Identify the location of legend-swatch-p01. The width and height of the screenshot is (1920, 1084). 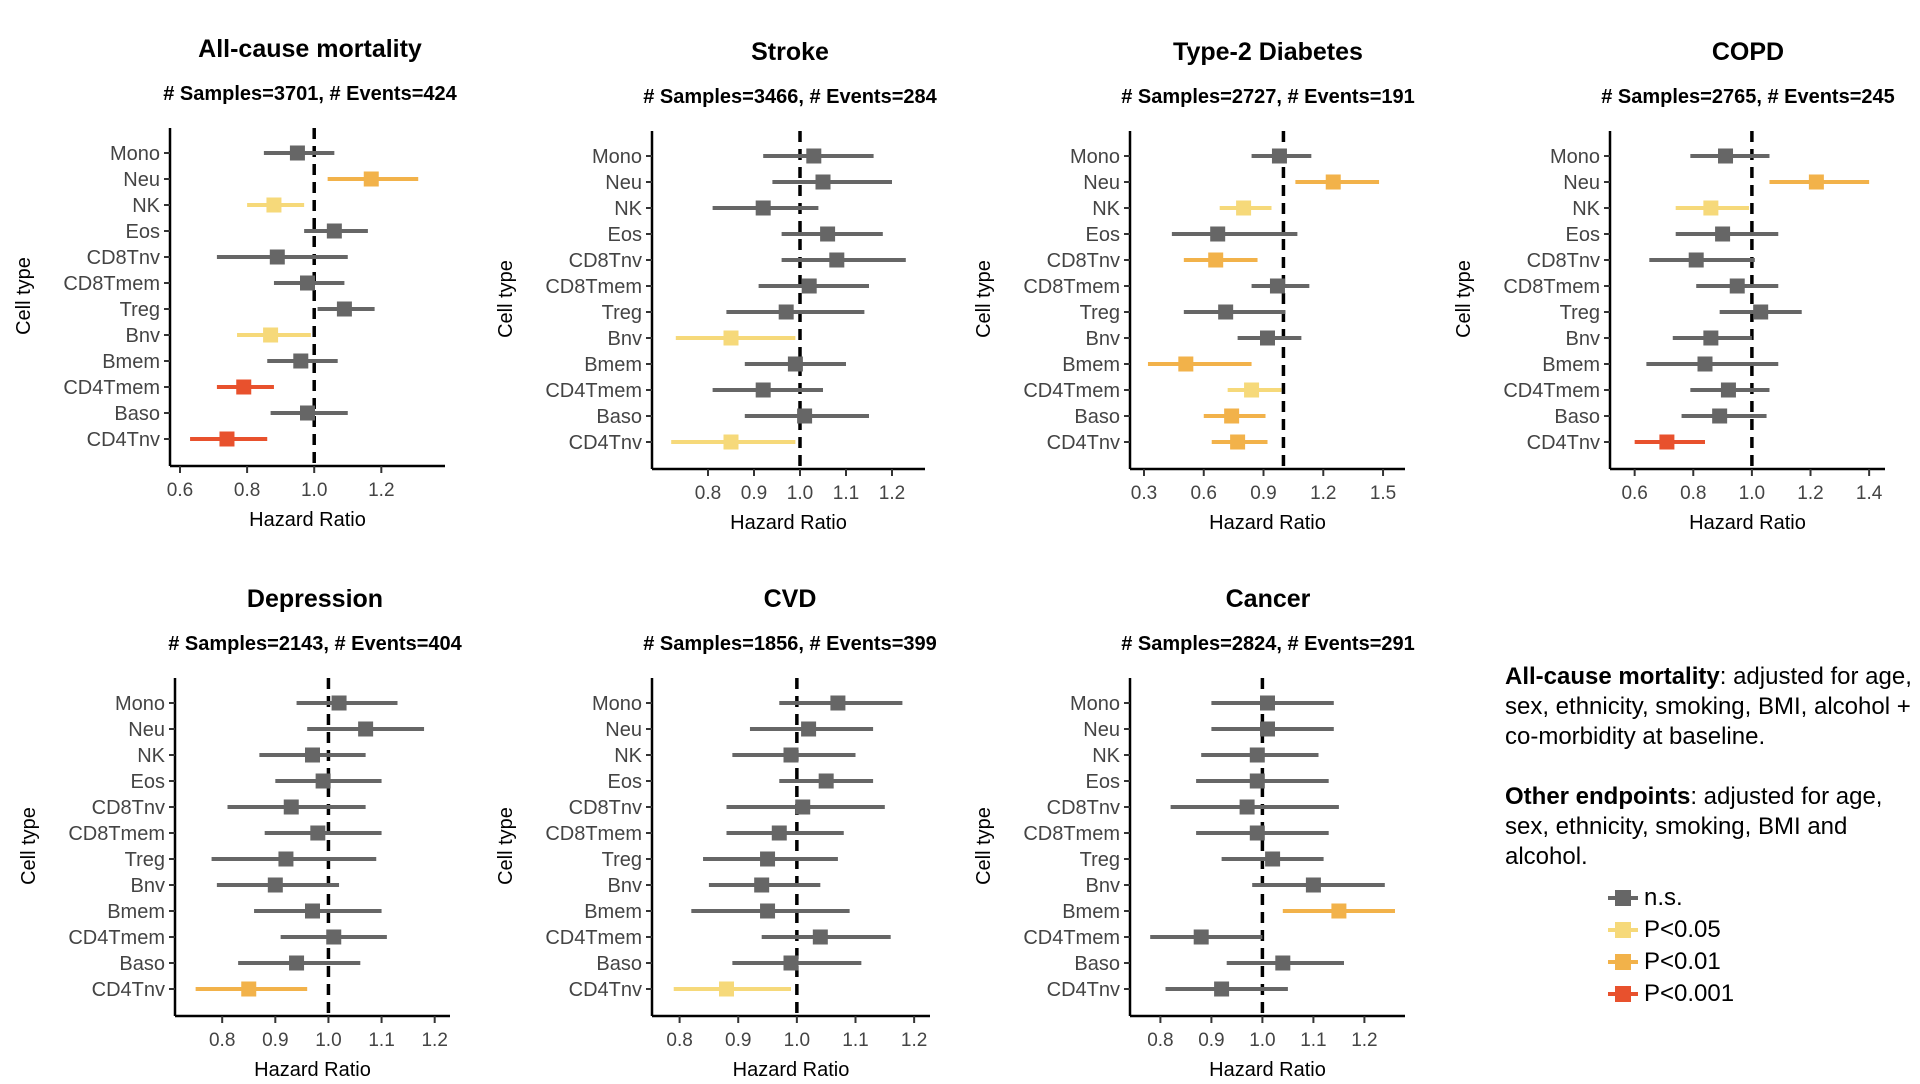
(1623, 962).